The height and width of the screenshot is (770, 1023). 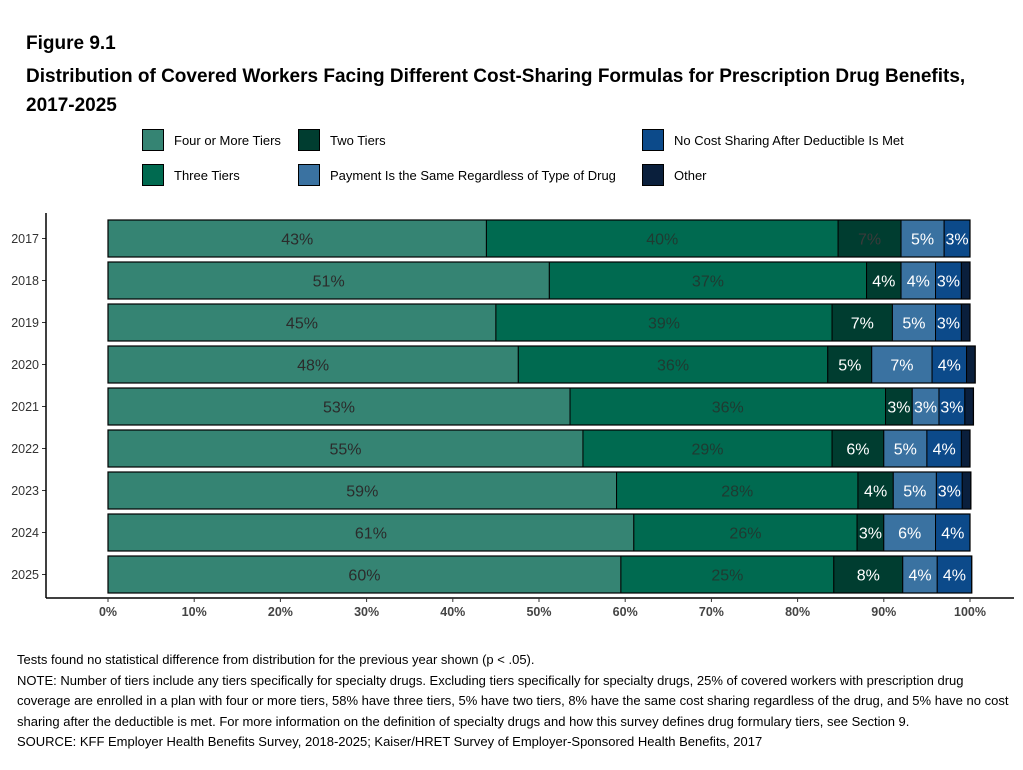 What do you see at coordinates (194, 612) in the screenshot?
I see `x-tick-label: 10%` at bounding box center [194, 612].